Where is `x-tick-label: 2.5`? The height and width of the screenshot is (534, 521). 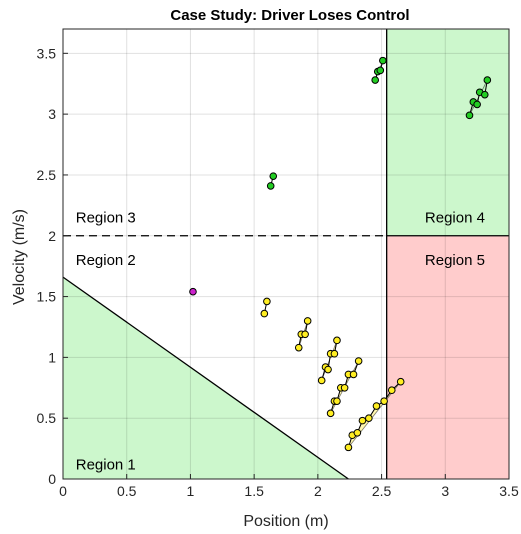 x-tick-label: 2.5 is located at coordinates (382, 491).